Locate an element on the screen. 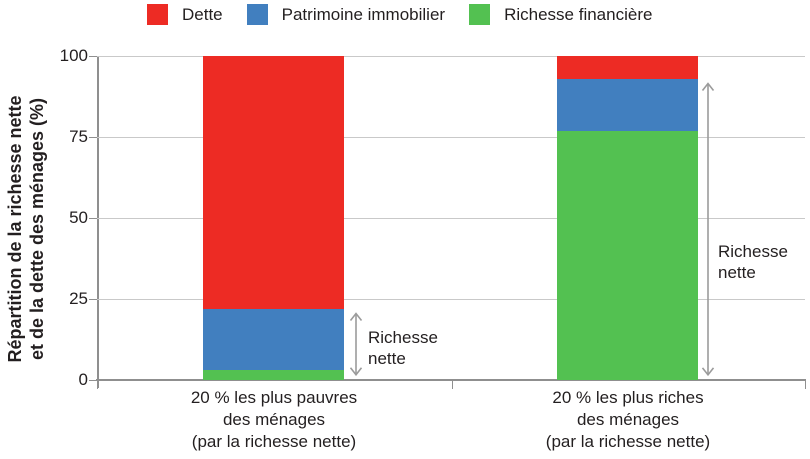  y-tick-label-0: 0 is located at coordinates (83, 379).